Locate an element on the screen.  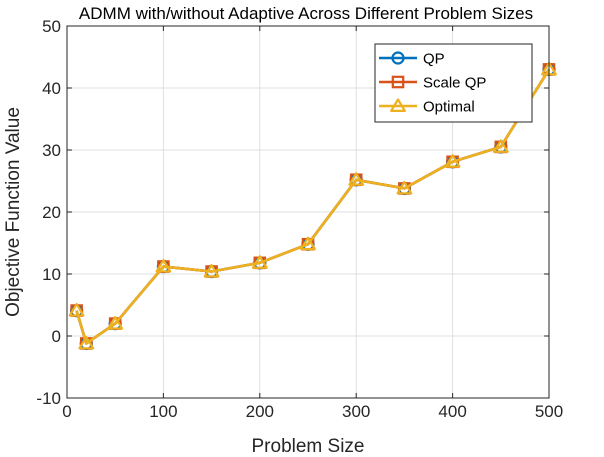
x-tick-label: 100 is located at coordinates (163, 411).